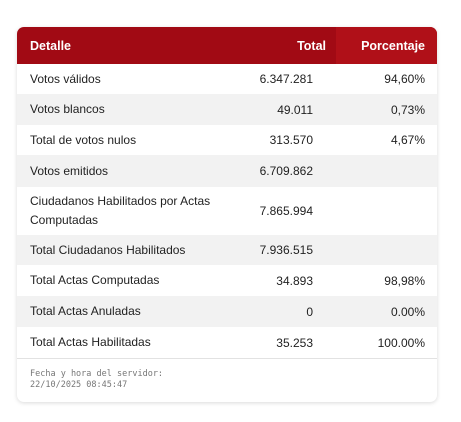 The height and width of the screenshot is (422, 461). Describe the element at coordinates (311, 45) in the screenshot. I see `header-total: Total` at that location.